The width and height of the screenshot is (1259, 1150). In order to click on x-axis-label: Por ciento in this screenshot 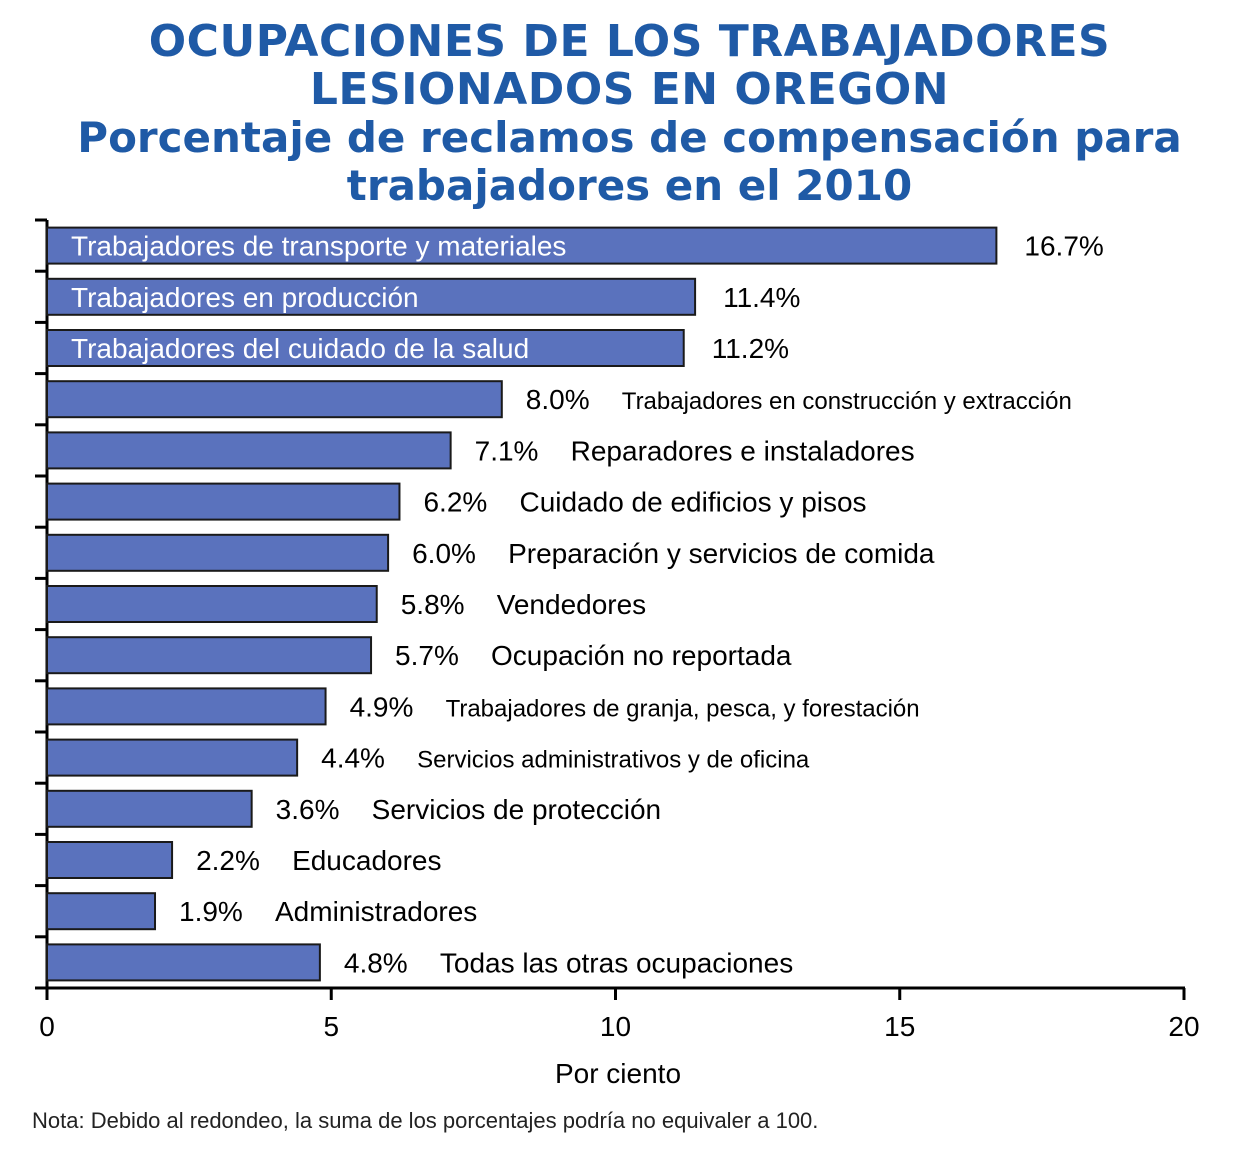, I will do `click(618, 1073)`.